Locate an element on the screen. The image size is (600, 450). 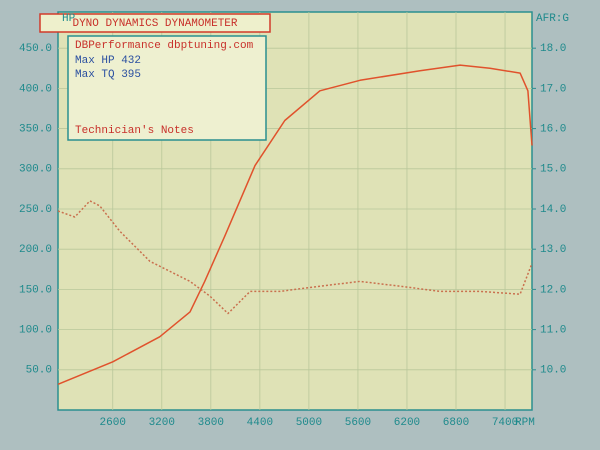
x-tick-label: 7400 is located at coordinates (505, 423).